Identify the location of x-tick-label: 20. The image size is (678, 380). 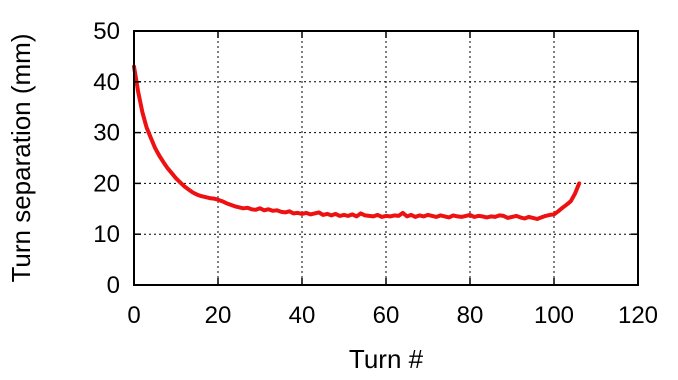
(218, 315).